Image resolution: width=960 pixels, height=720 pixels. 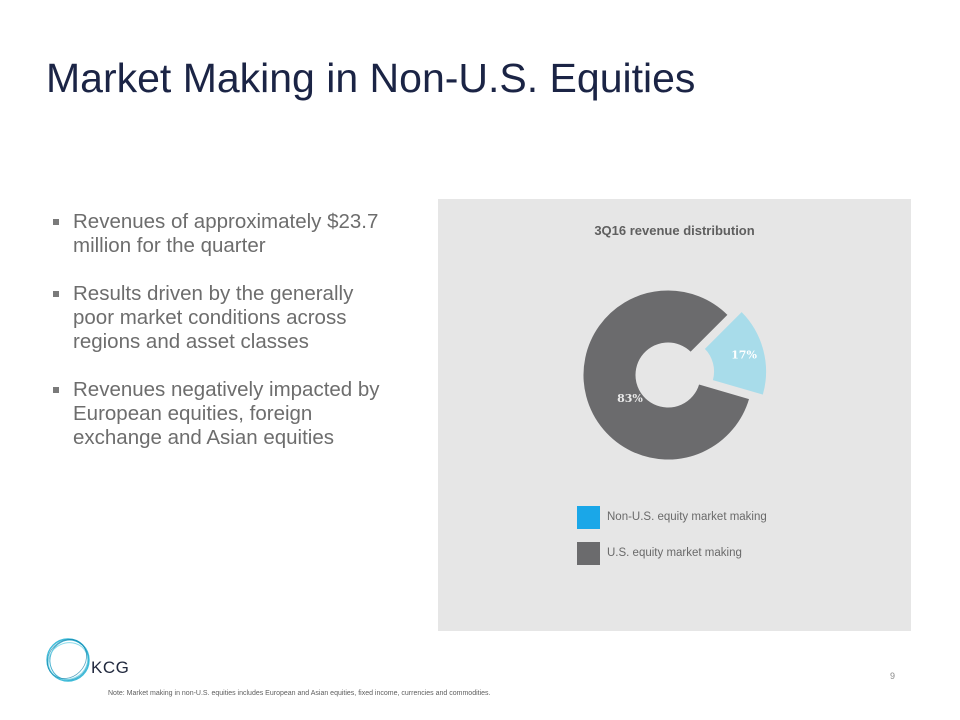 I want to click on kcg-ring-logo-icon, so click(x=68, y=660).